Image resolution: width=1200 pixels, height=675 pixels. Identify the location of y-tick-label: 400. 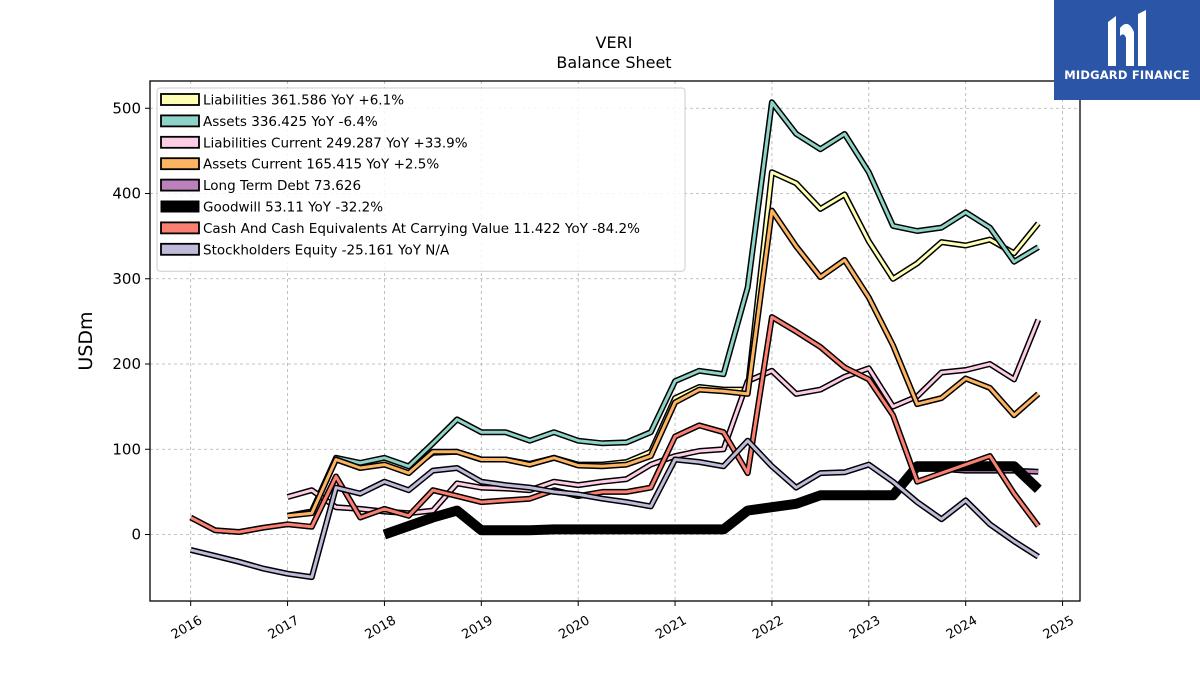
(126, 194).